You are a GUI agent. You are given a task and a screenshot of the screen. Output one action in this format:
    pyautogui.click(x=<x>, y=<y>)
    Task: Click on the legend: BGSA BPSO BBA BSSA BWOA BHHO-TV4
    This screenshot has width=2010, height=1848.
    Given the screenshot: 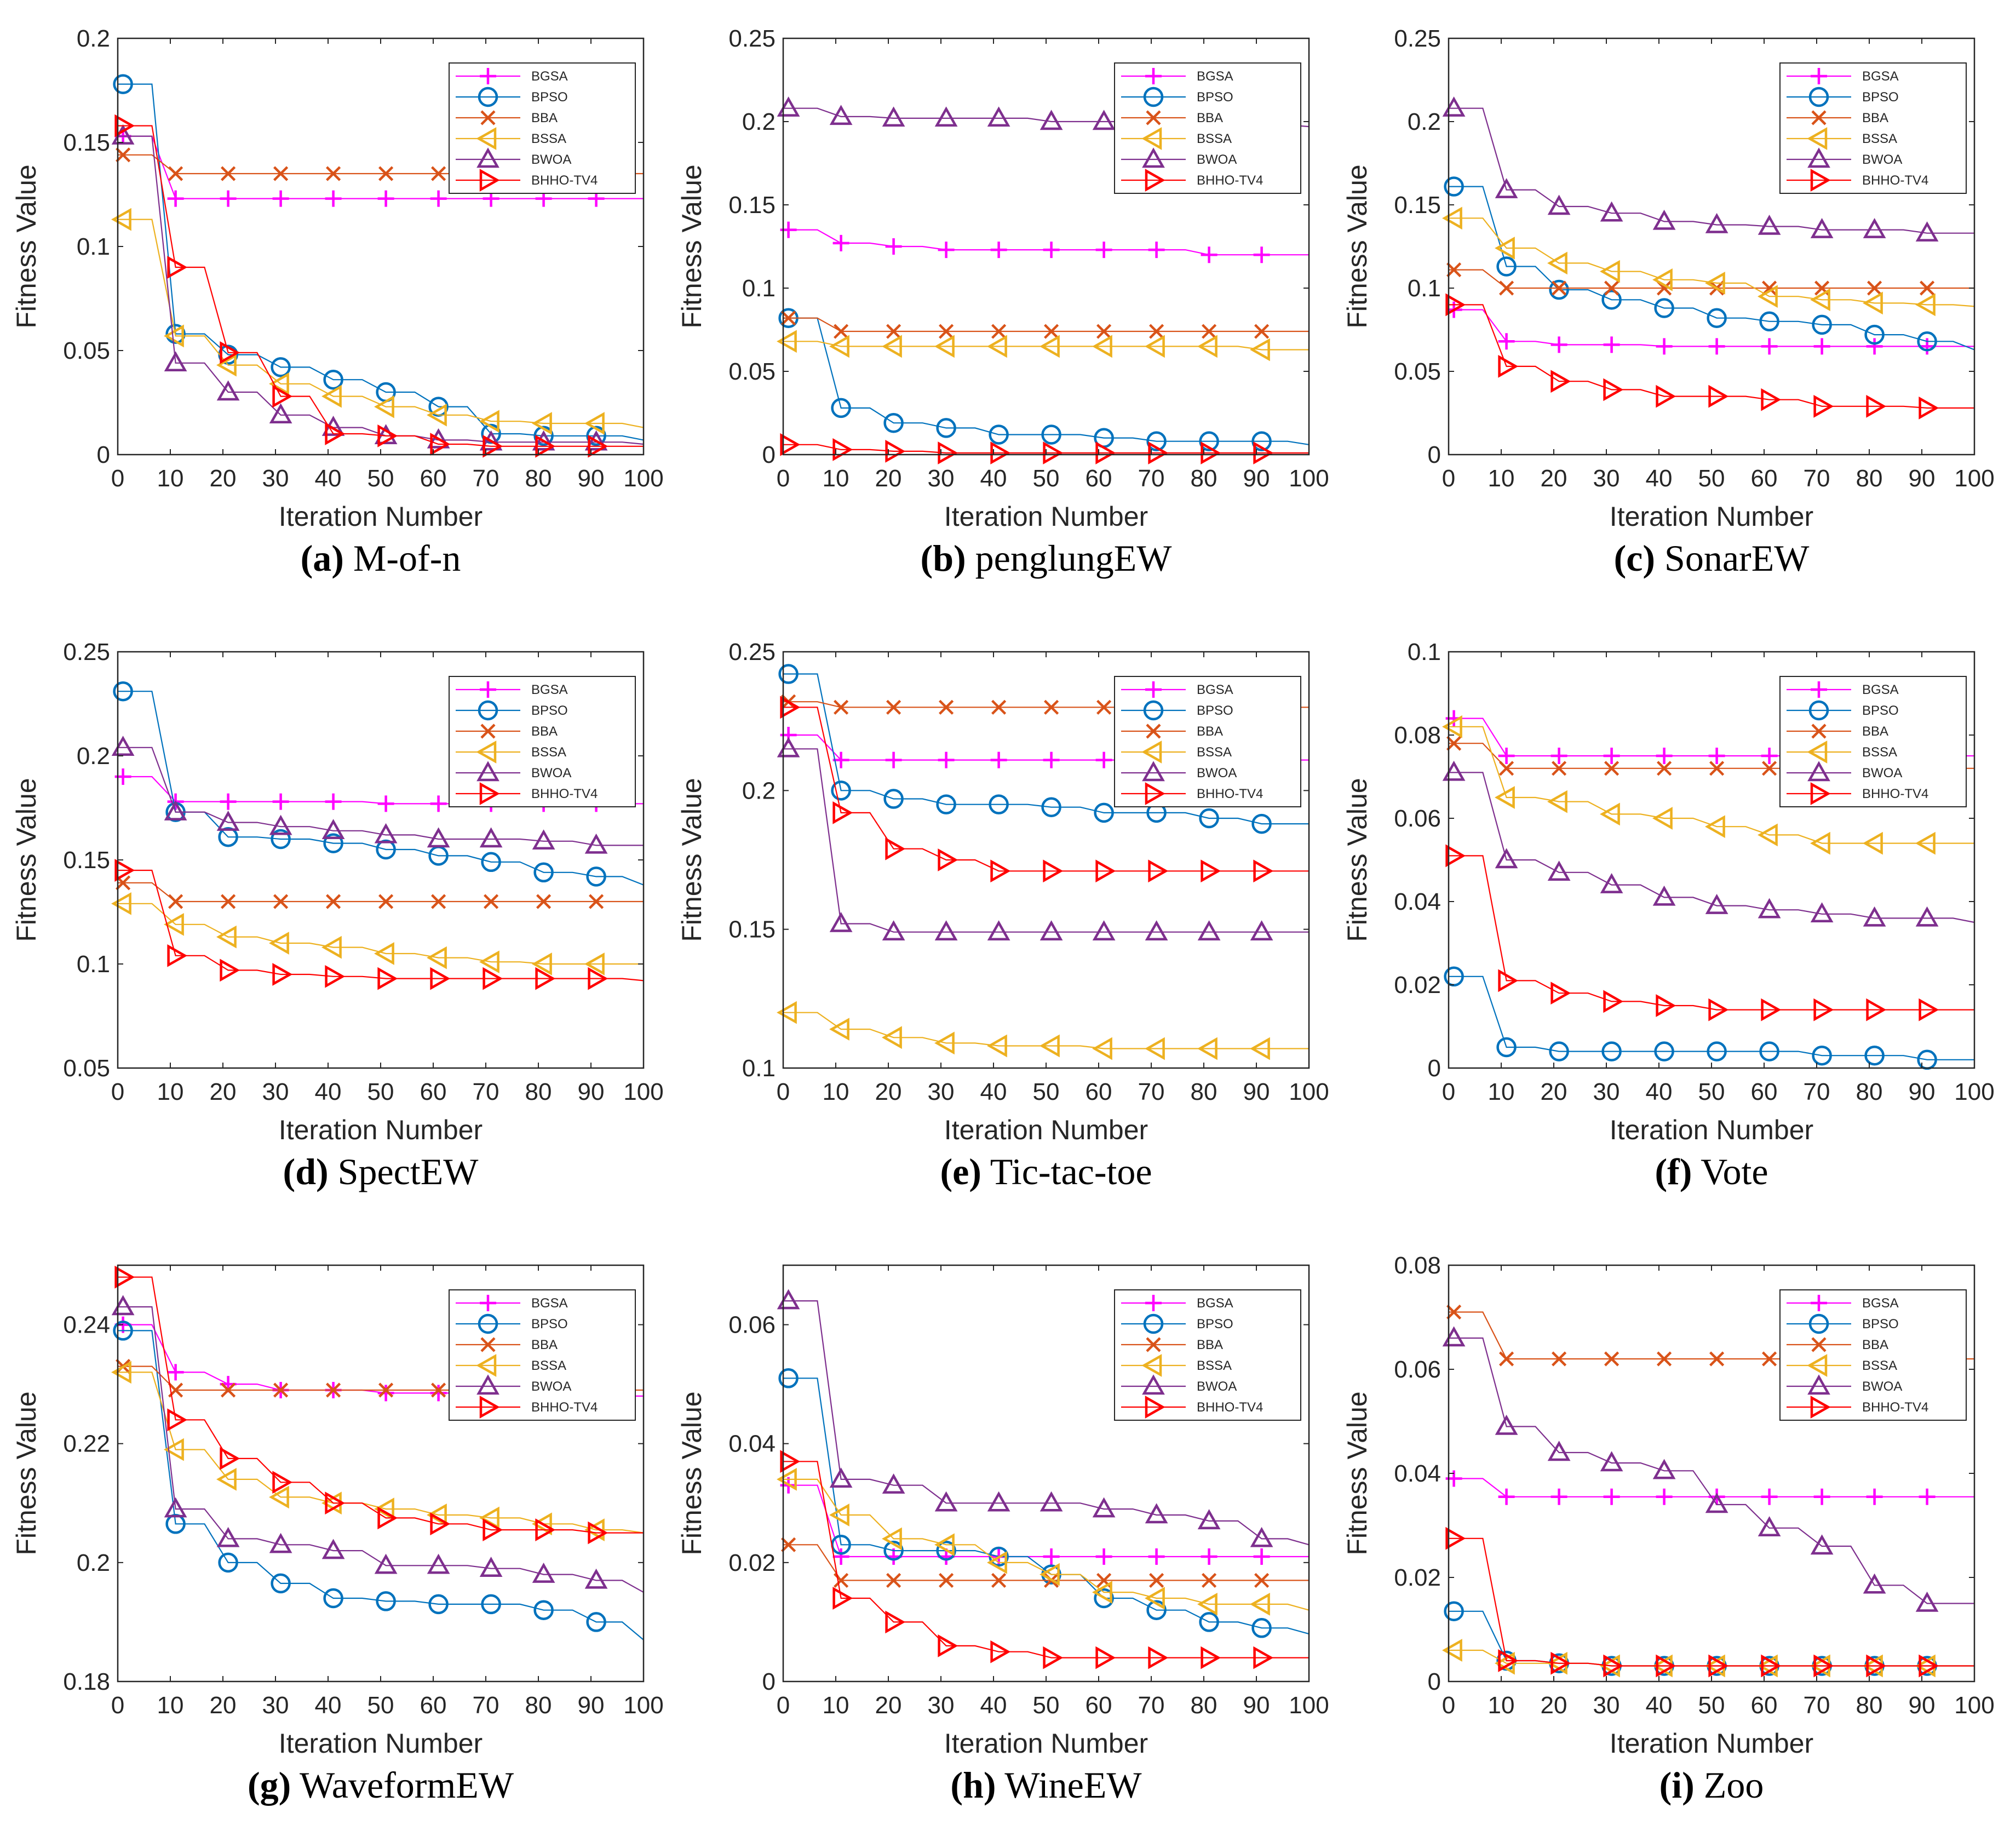 What is the action you would take?
    pyautogui.click(x=542, y=1355)
    